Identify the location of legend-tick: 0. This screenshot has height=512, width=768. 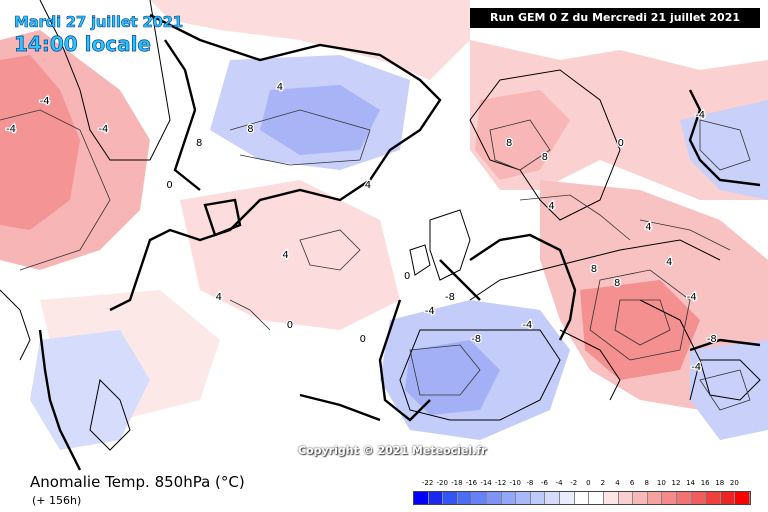
(588, 483).